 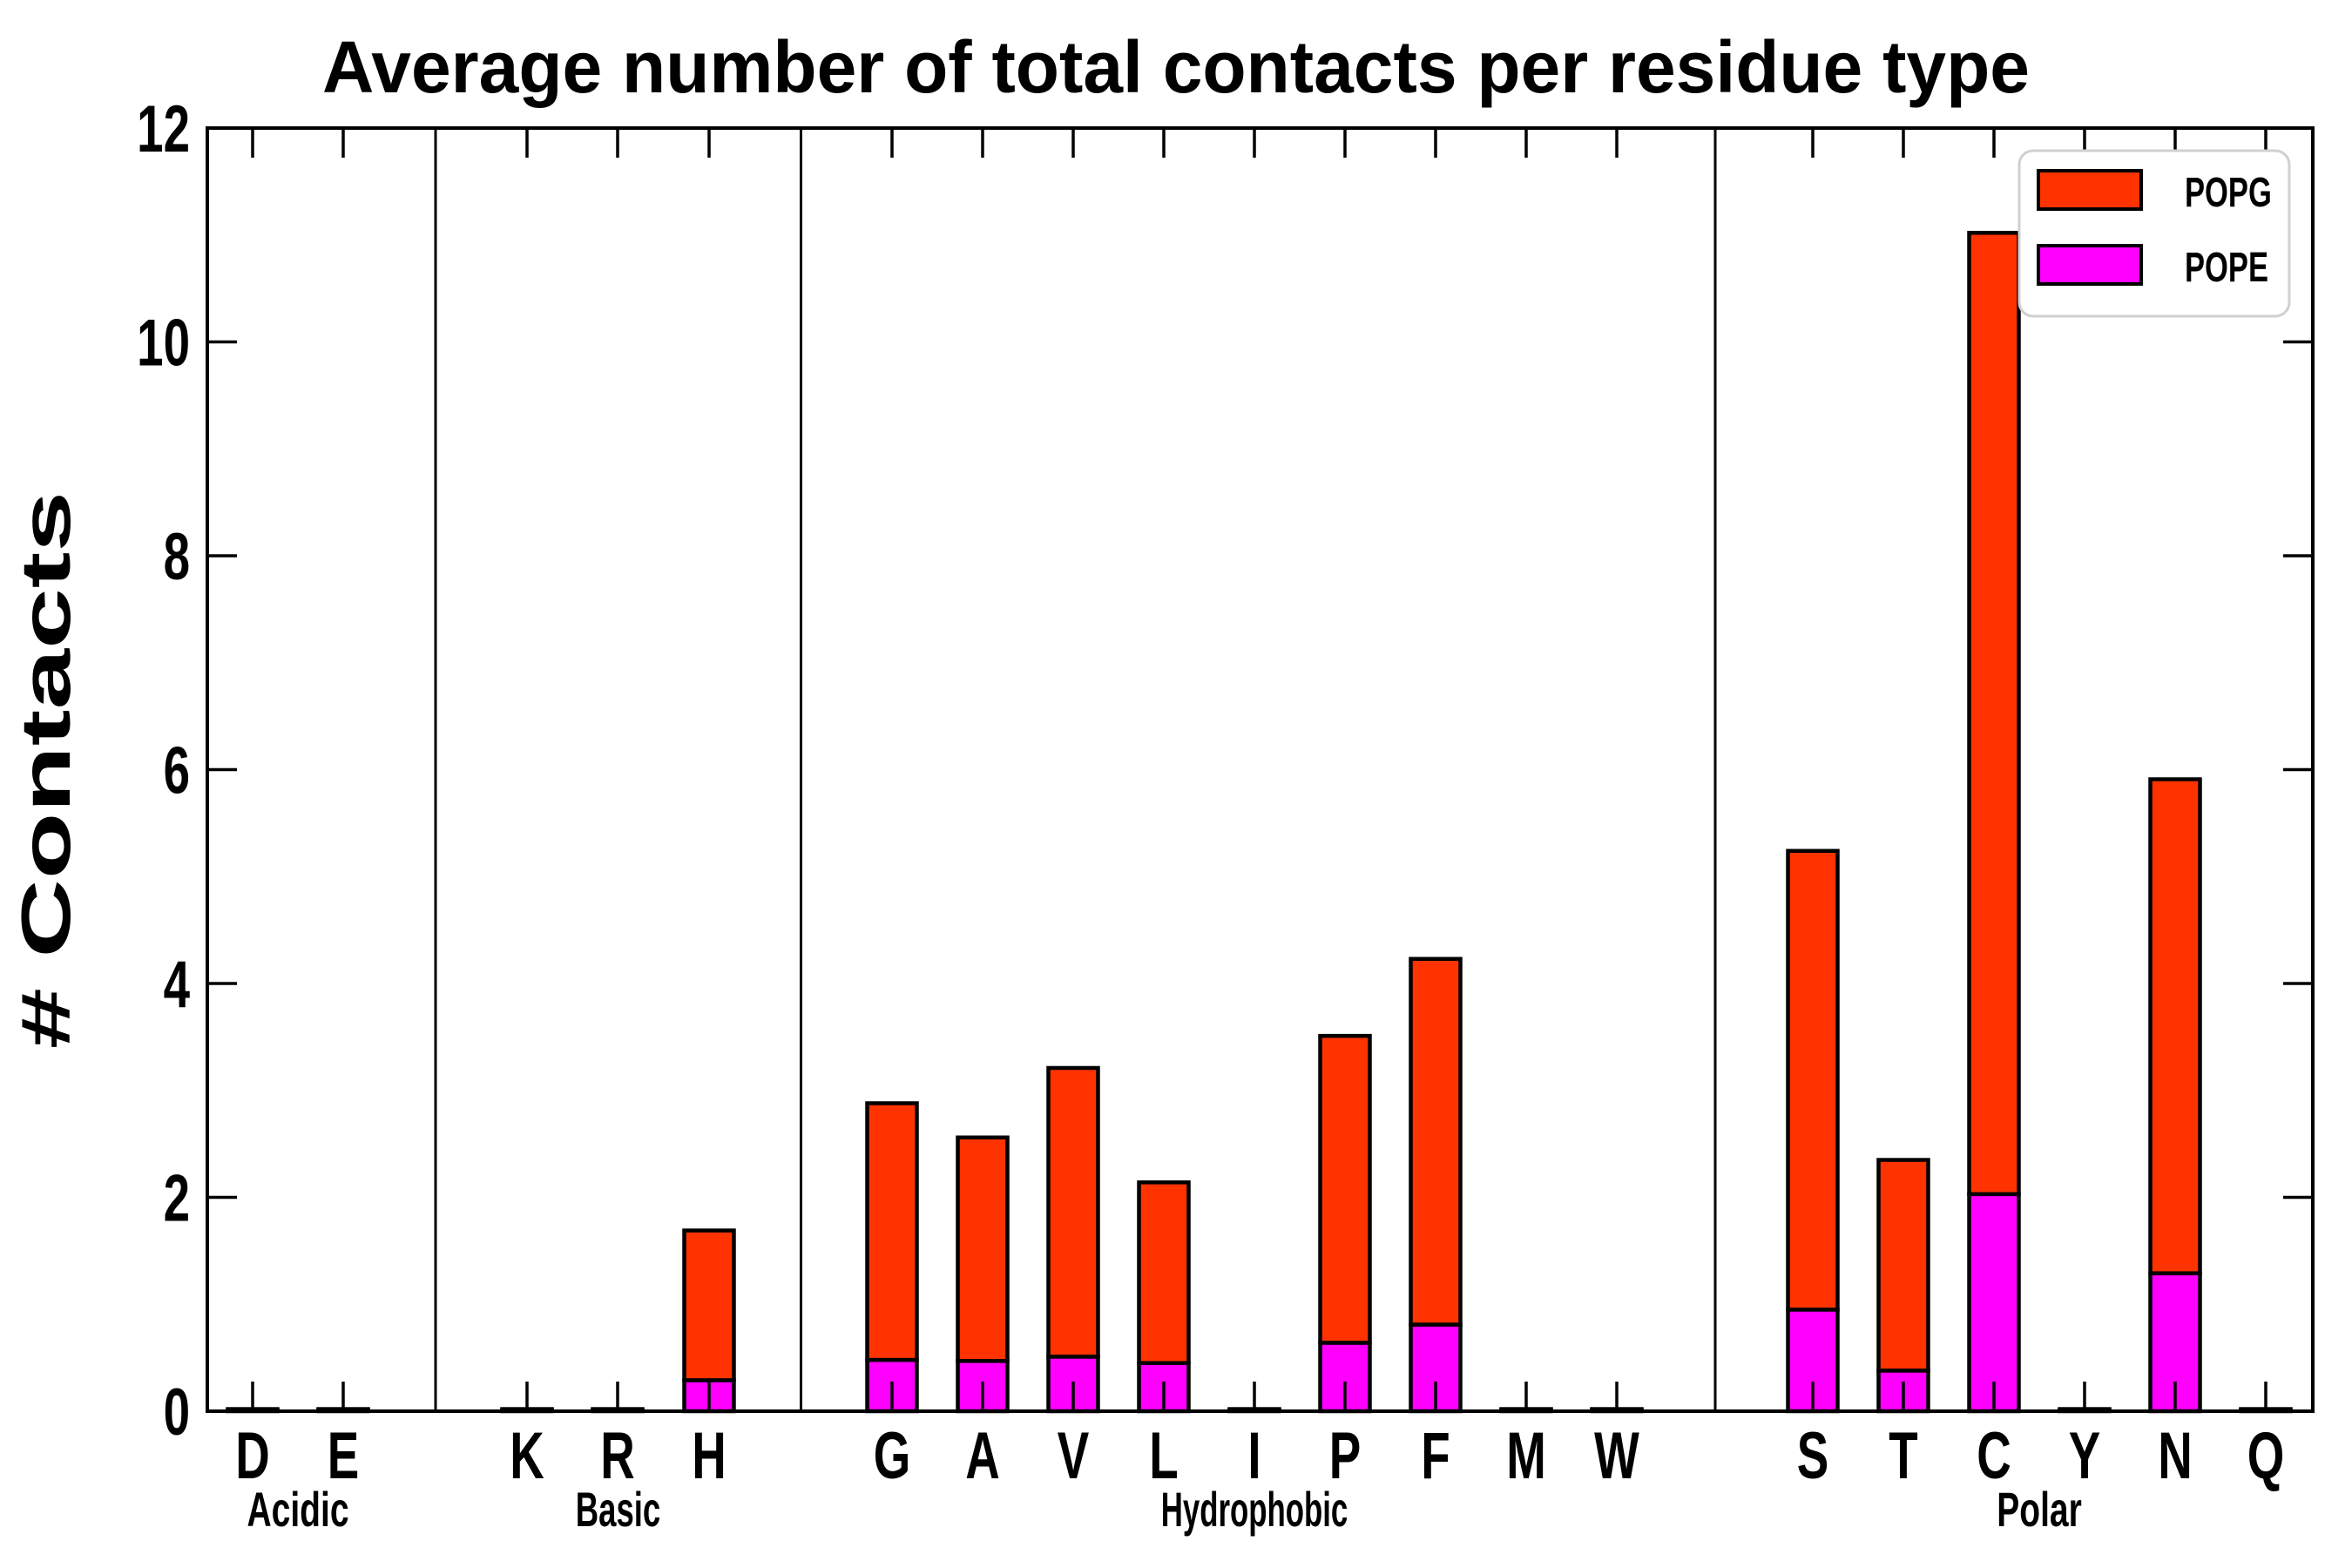 I want to click on x-tick-label-M: M, so click(x=1526, y=1456).